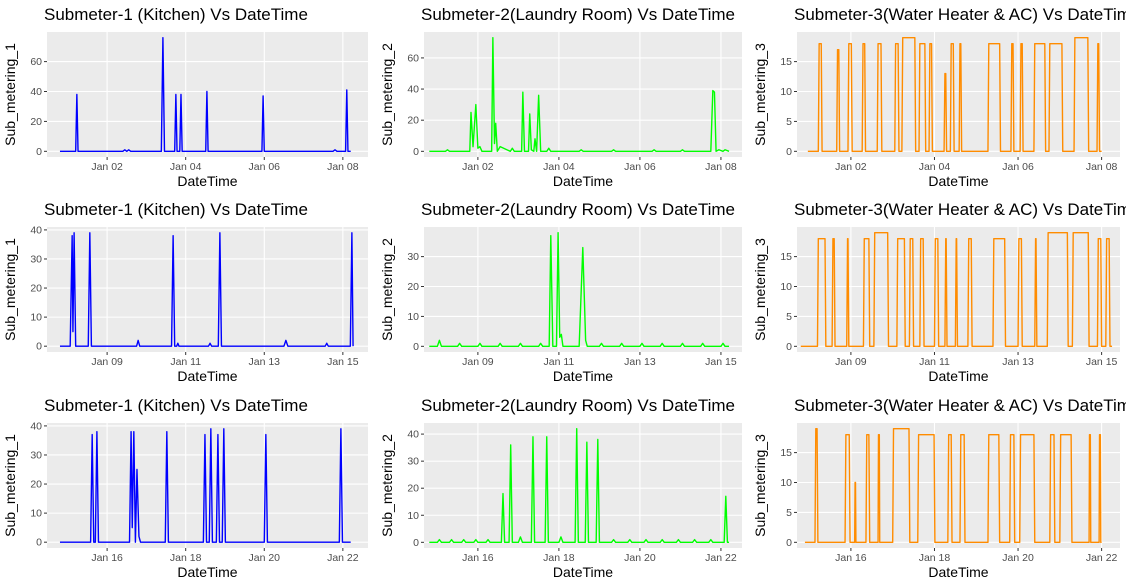 This screenshot has width=1126, height=587. Describe the element at coordinates (478, 167) in the screenshot. I see `x-tick-label: Jan 02` at that location.